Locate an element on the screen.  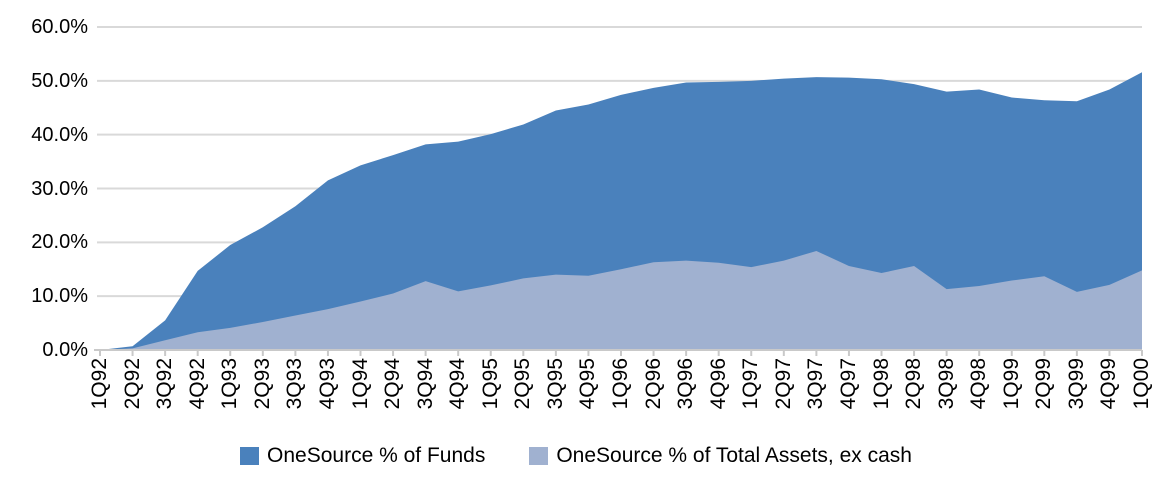
x-axis-label: 2Q96 is located at coordinates (653, 384).